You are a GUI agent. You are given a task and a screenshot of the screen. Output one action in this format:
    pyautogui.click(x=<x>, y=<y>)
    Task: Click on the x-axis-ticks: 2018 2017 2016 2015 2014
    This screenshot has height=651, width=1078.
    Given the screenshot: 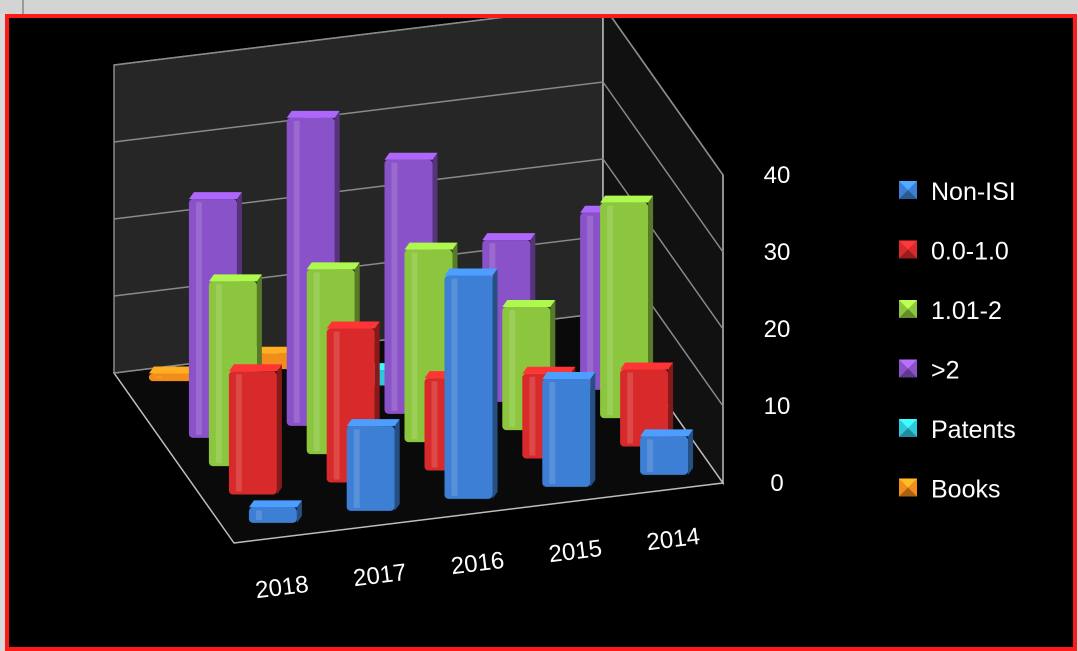 What is the action you would take?
    pyautogui.click(x=477, y=563)
    